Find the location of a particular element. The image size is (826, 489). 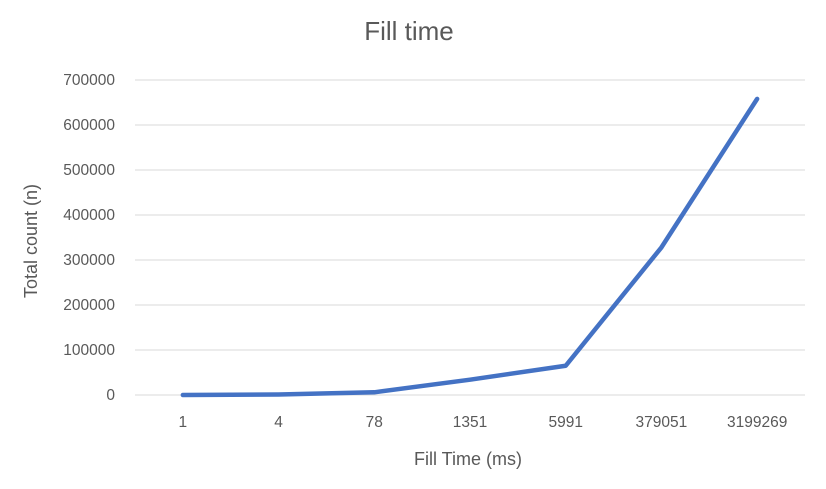

y-tick-label: 700000 is located at coordinates (89, 80).